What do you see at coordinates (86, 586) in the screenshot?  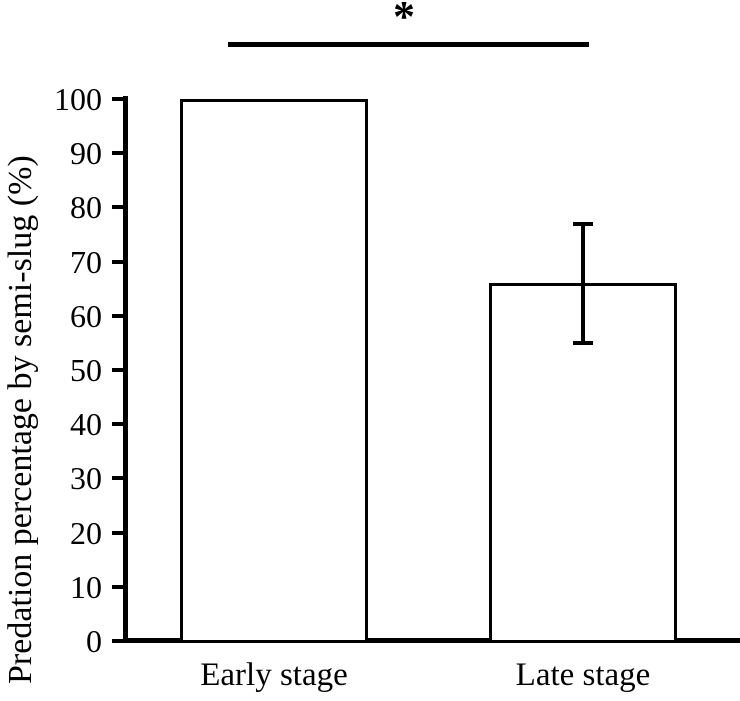 I see `y-tick-label-10: 10` at bounding box center [86, 586].